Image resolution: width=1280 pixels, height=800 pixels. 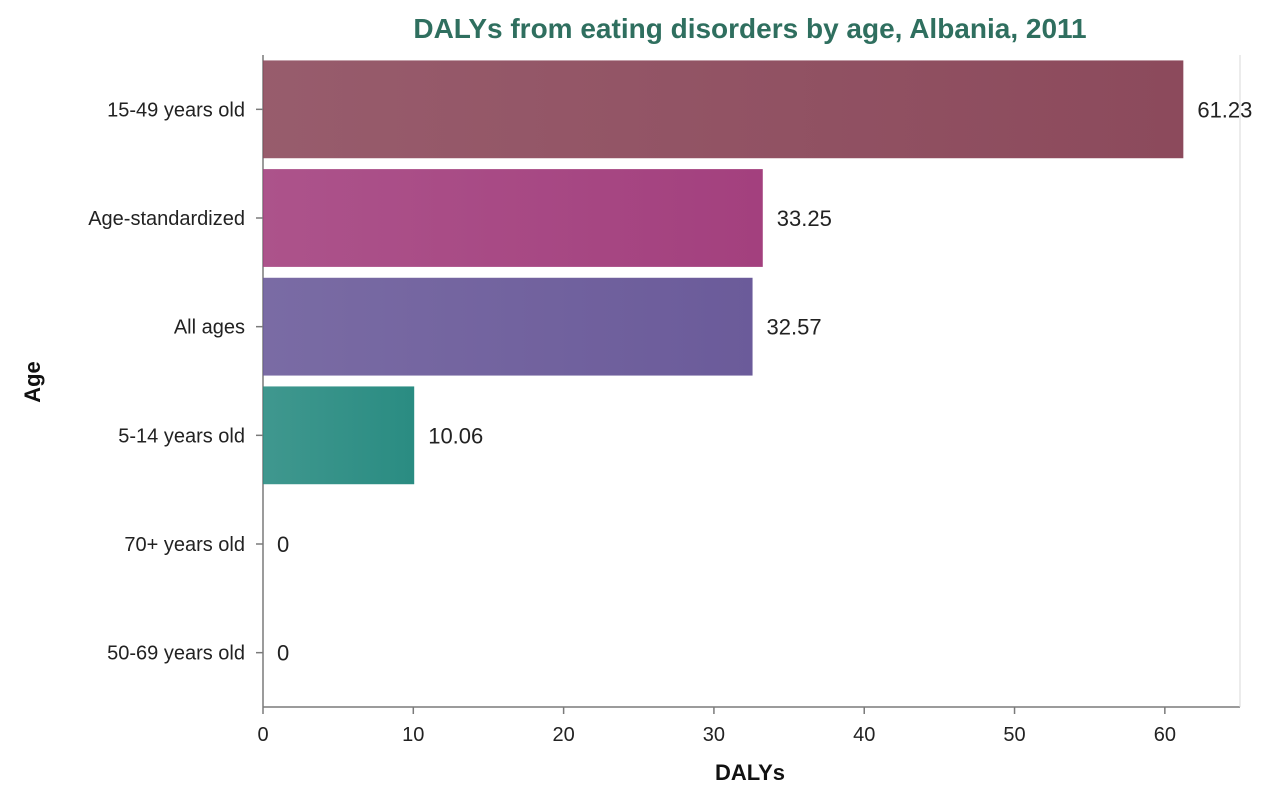 I want to click on x-tick-label: 30, so click(x=714, y=735).